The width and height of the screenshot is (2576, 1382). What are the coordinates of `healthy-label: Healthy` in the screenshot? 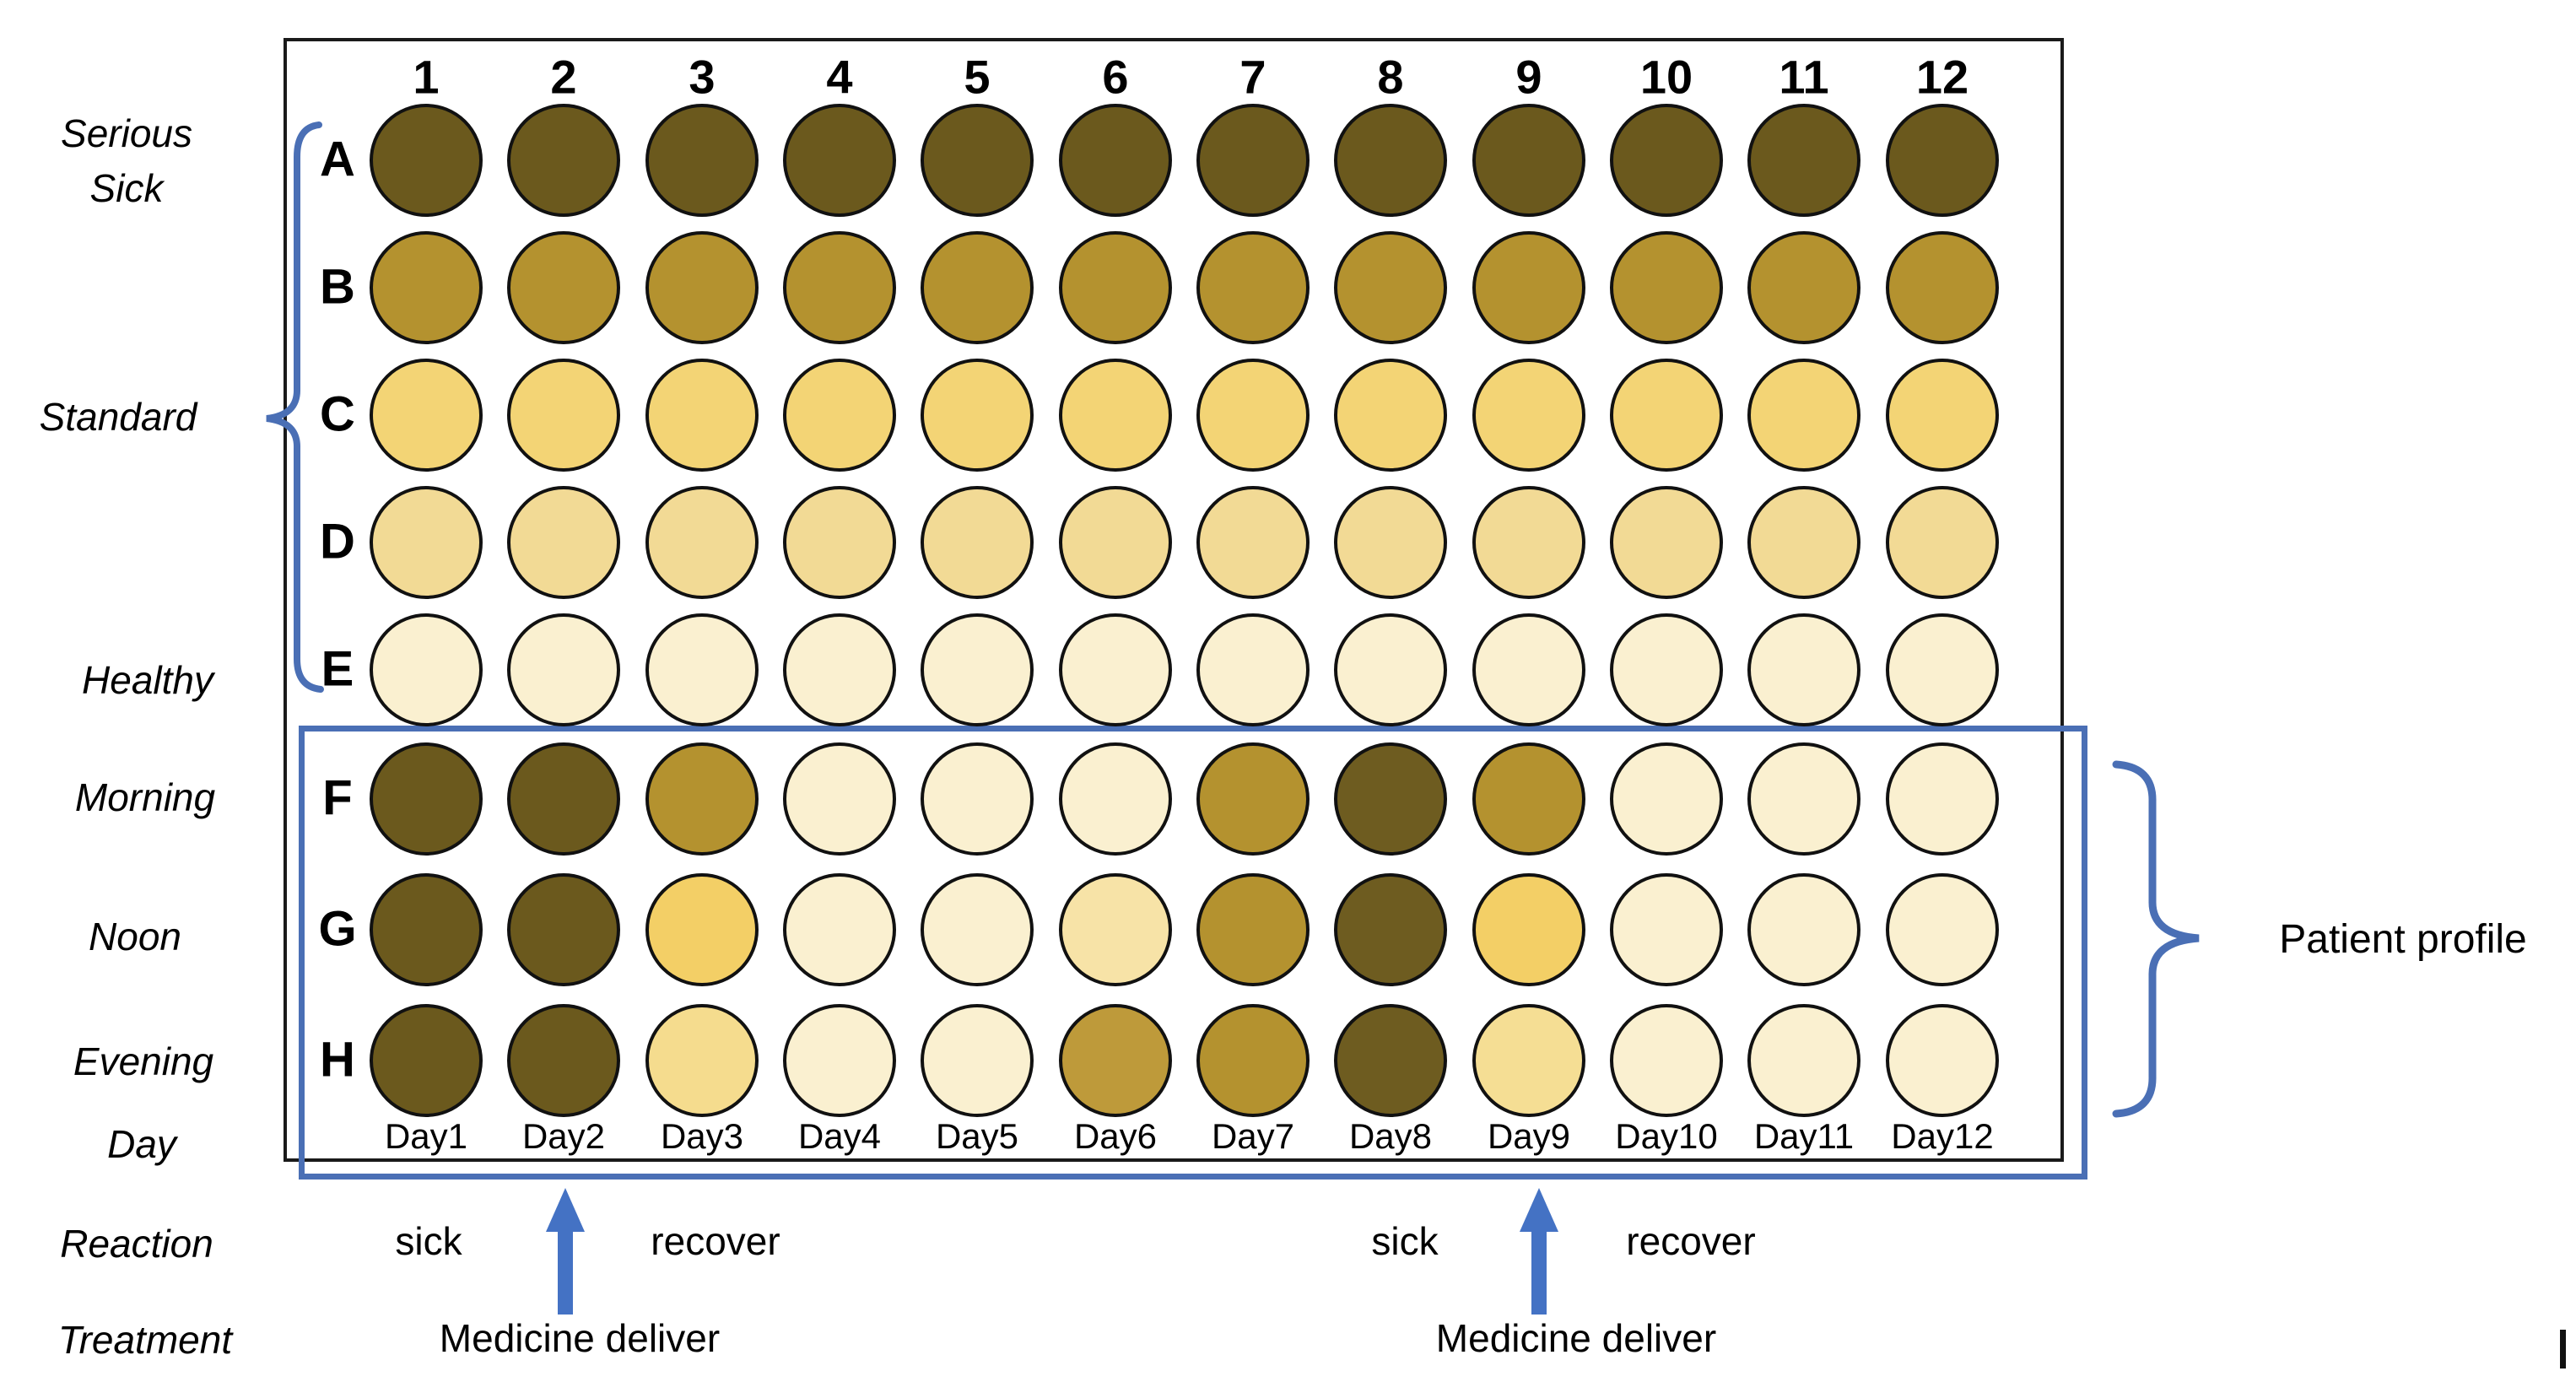 It's located at (147, 679).